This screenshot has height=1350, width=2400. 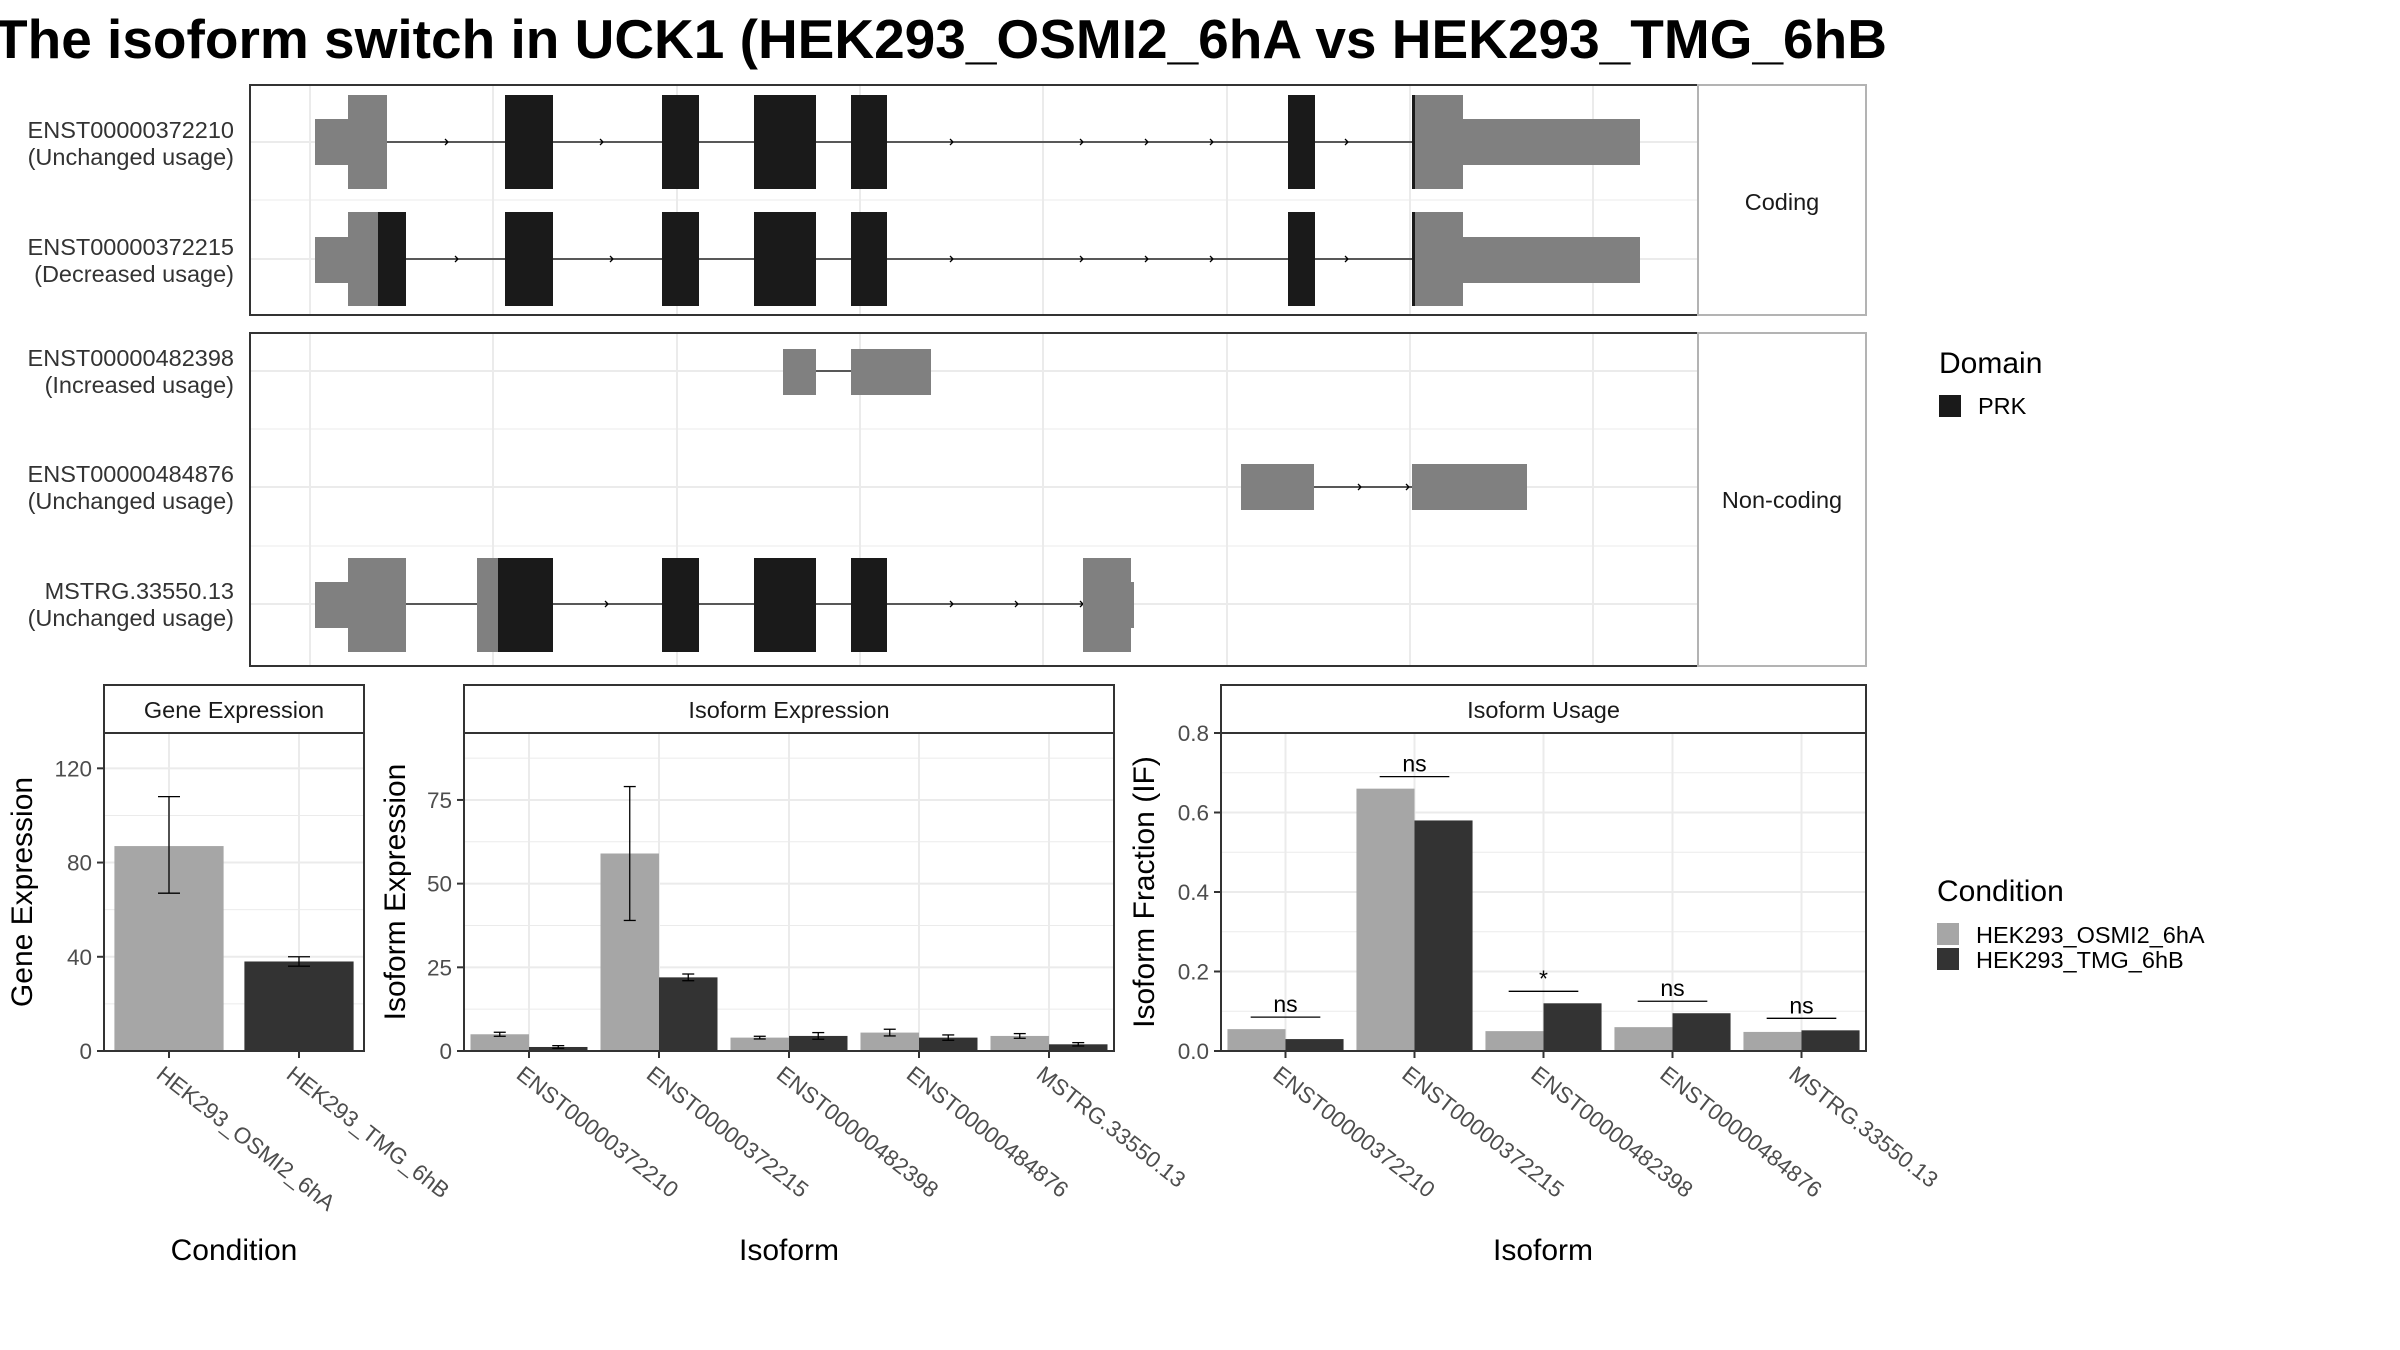 What do you see at coordinates (131, 247) in the screenshot?
I see `transcript-id-label: ENST00000372215` at bounding box center [131, 247].